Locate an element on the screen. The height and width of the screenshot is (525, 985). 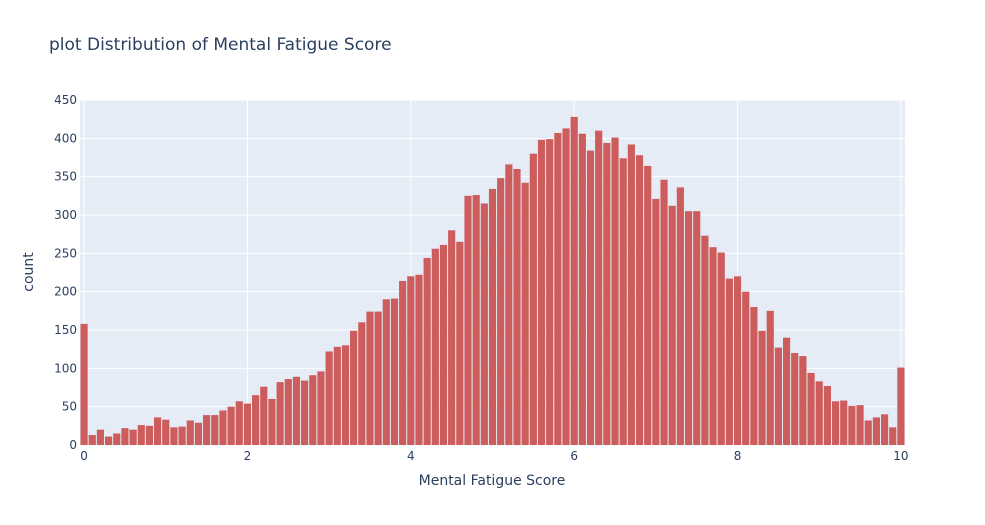
y-tick-label: 0 is located at coordinates (73, 445).